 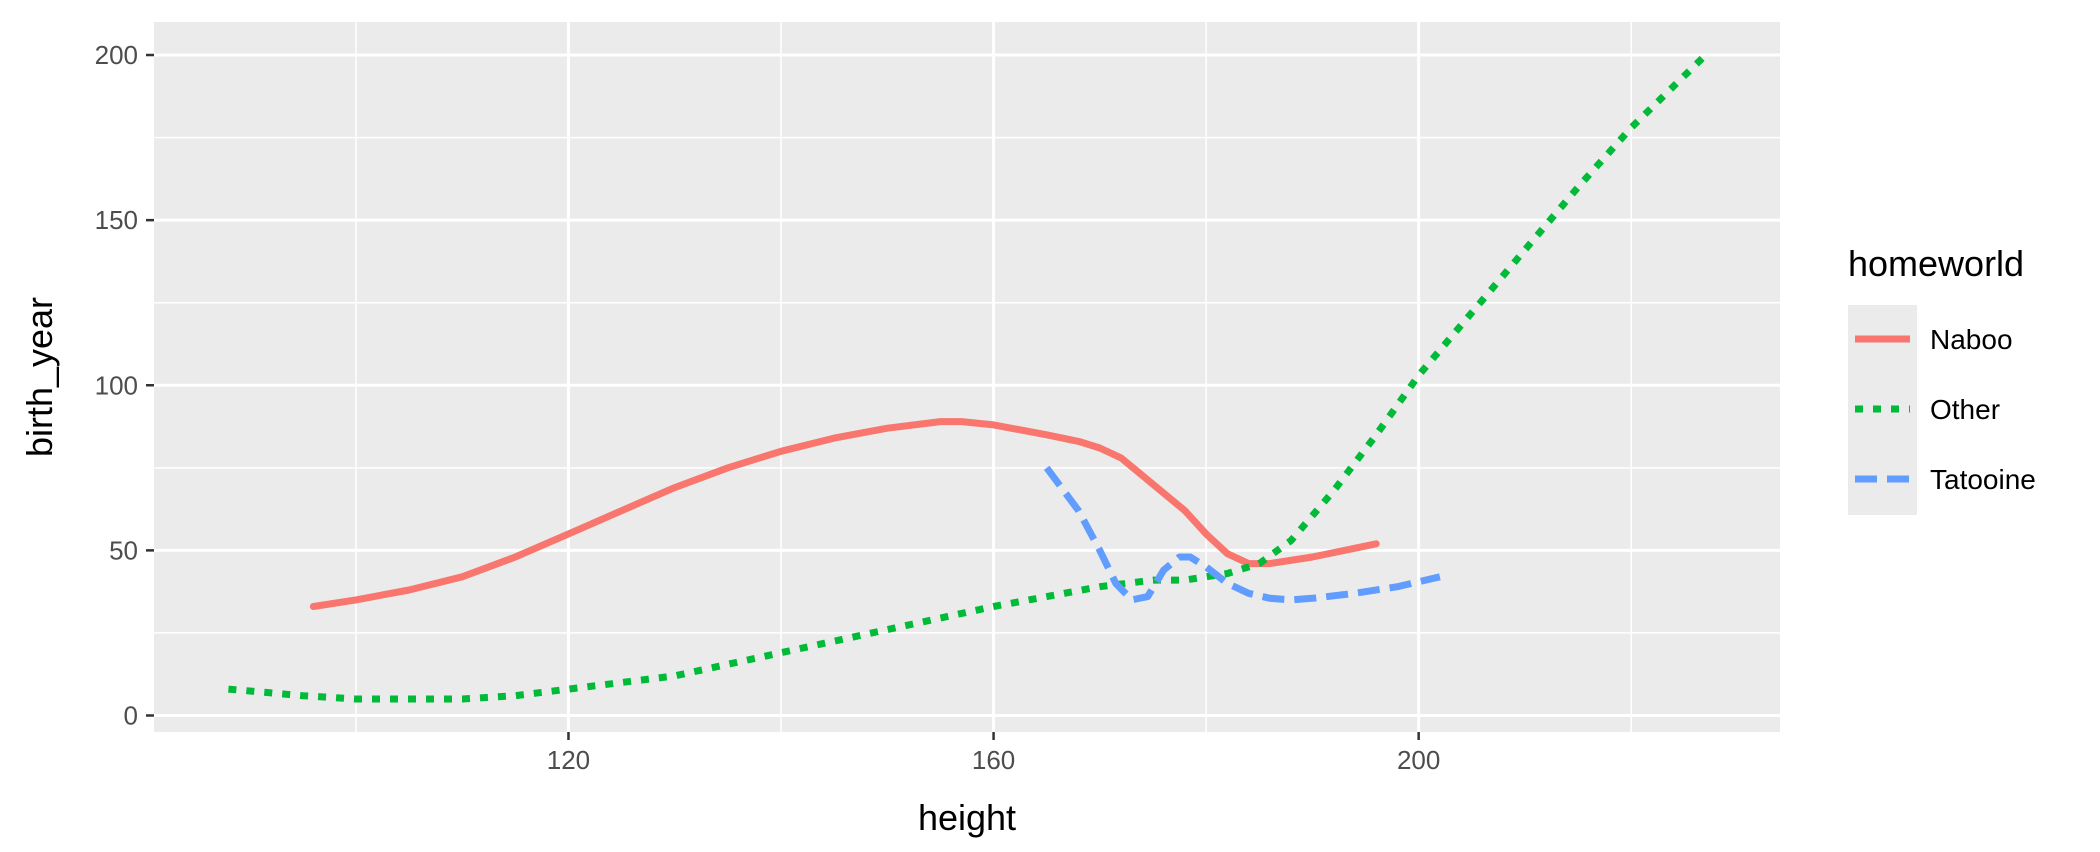 I want to click on series-line-naboo, so click(x=844, y=514).